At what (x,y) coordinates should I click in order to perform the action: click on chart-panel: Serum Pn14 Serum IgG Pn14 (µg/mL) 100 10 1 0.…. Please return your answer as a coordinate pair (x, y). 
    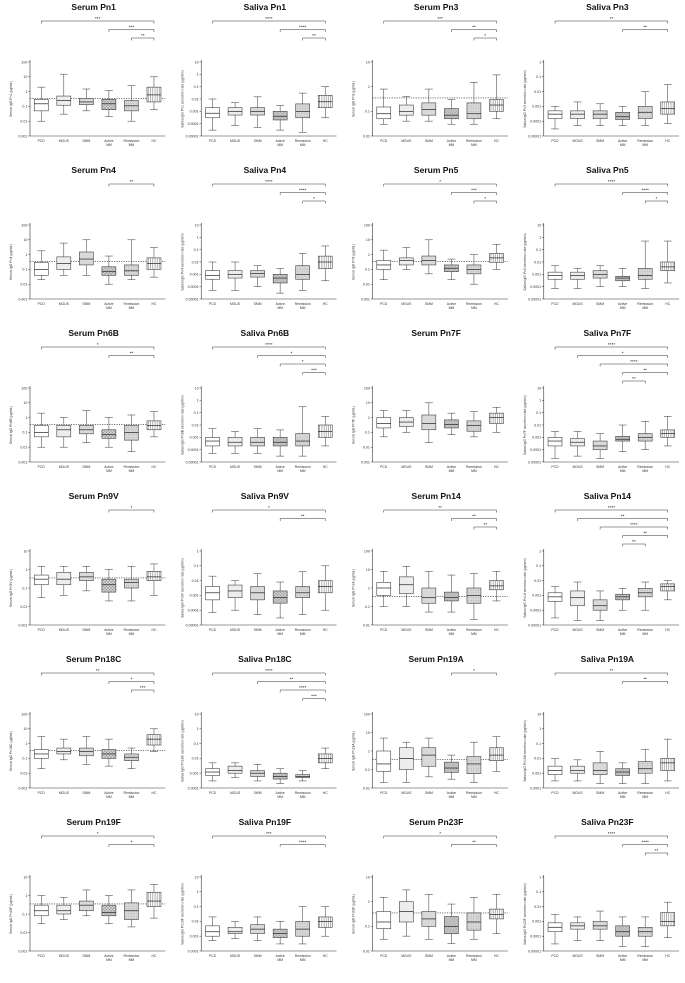
    Looking at the image, I should click on (430, 563).